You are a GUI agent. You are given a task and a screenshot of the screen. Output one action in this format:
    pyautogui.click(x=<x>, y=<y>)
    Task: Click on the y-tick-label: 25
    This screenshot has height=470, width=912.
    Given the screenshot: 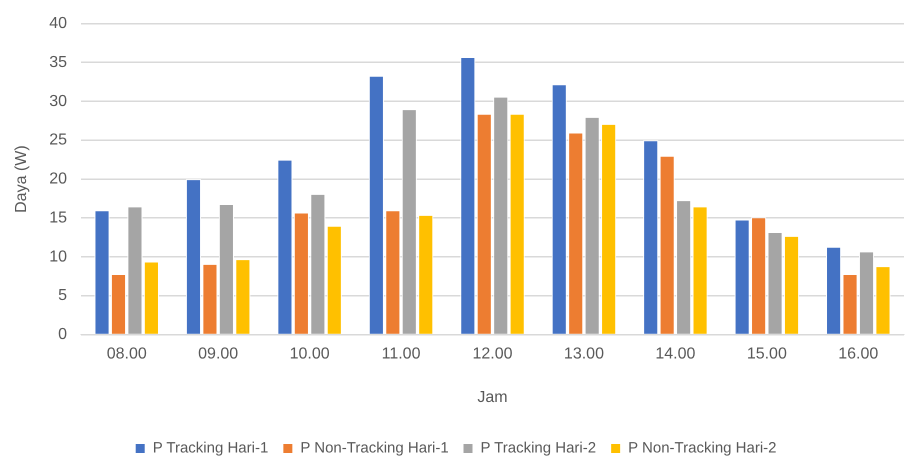 What is the action you would take?
    pyautogui.click(x=58, y=140)
    